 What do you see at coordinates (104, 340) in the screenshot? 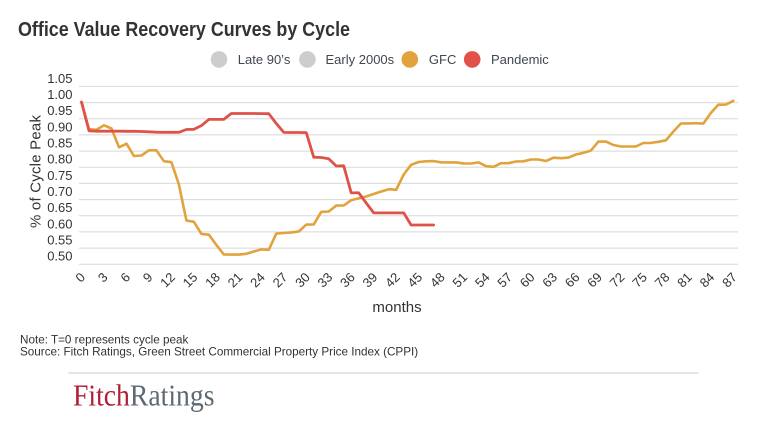
I see `svg-text:Note: T=0 represents cycle pea: Note: T=0 represents cycle peak` at bounding box center [104, 340].